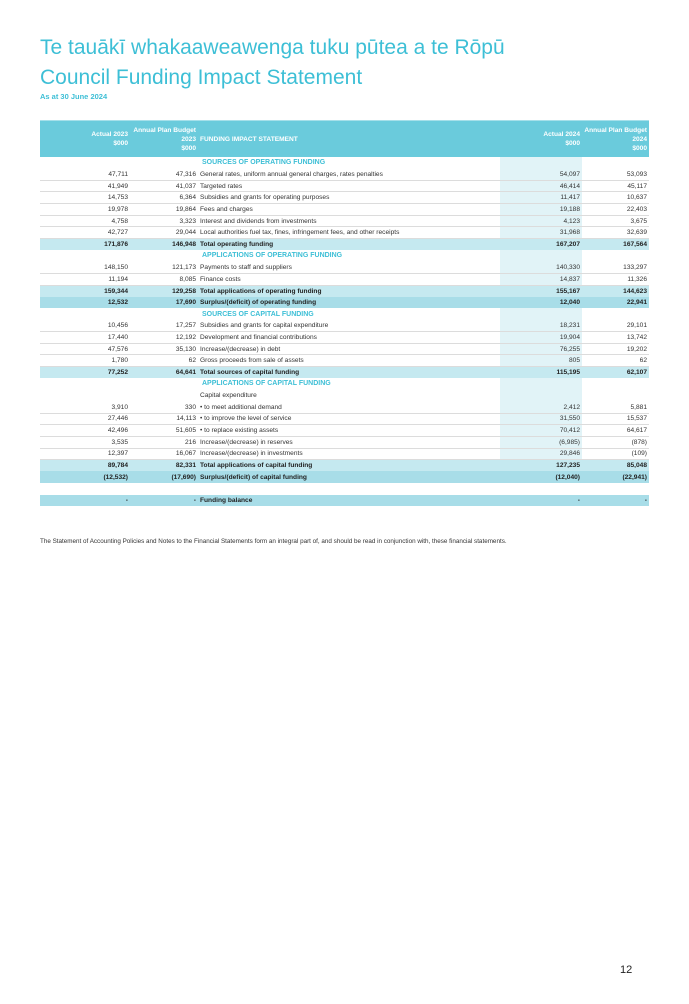 Image resolution: width=689 pixels, height=1004 pixels. I want to click on cell-actual-2023: 3,535, so click(85, 442).